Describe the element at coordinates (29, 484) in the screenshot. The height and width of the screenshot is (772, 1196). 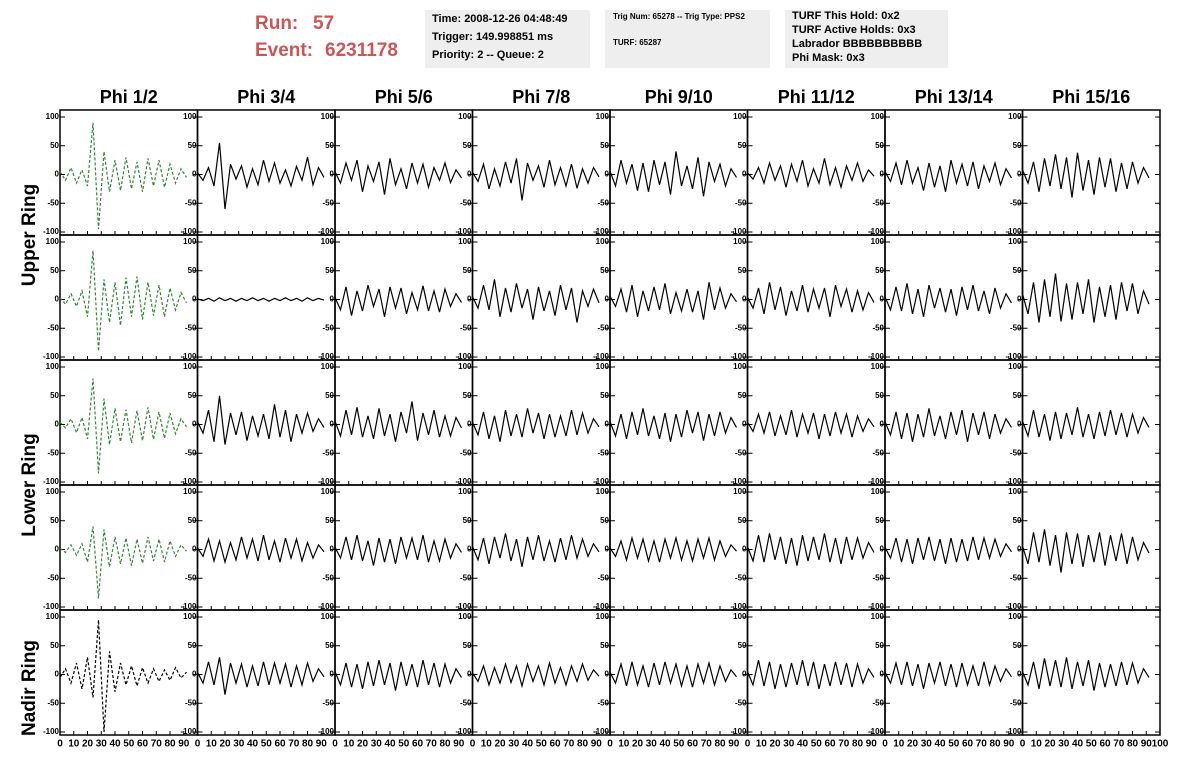
I see `row-label: Lower Ring` at that location.